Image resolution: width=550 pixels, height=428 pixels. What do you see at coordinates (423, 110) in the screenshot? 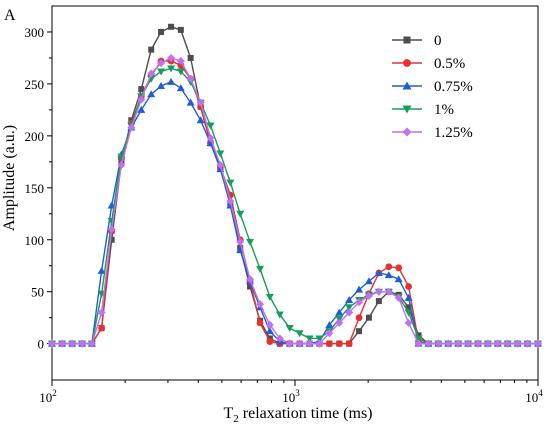
I see `legend-item: 1%` at bounding box center [423, 110].